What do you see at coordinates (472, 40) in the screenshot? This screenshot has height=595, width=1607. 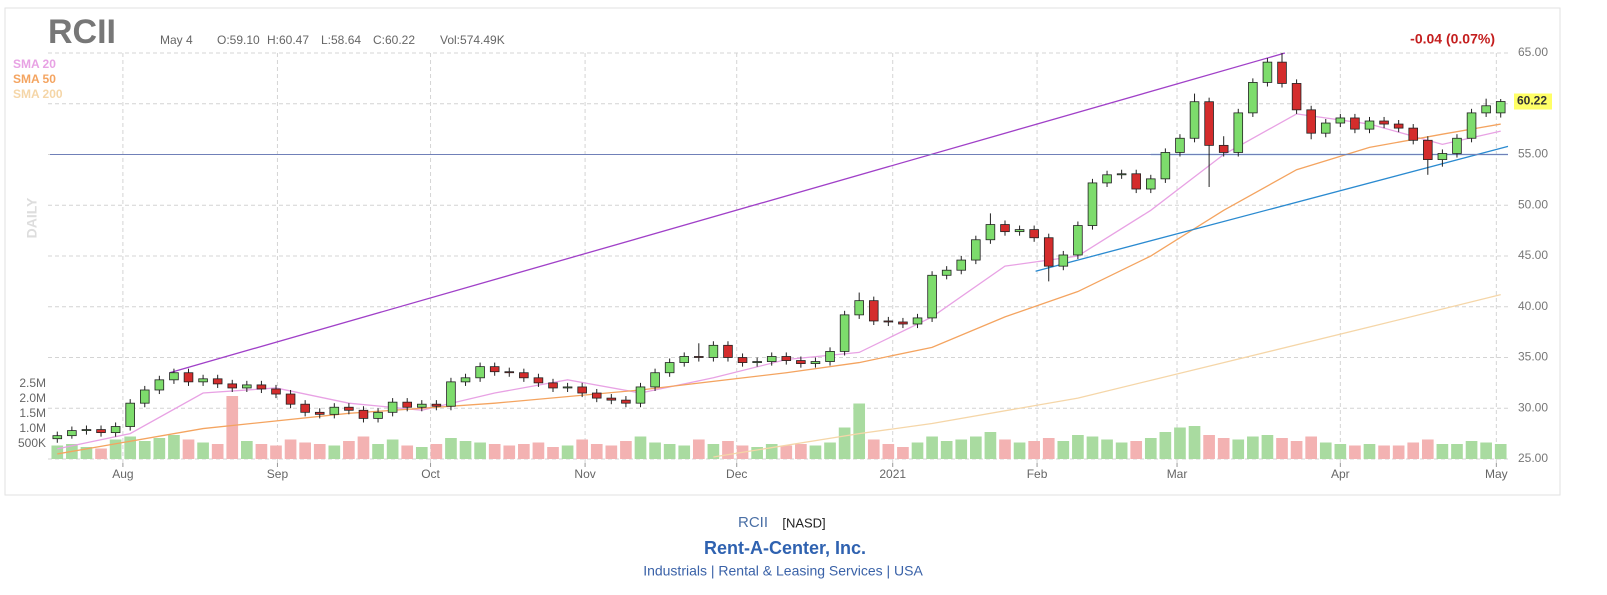 I see `volume: Vol:574.49K` at bounding box center [472, 40].